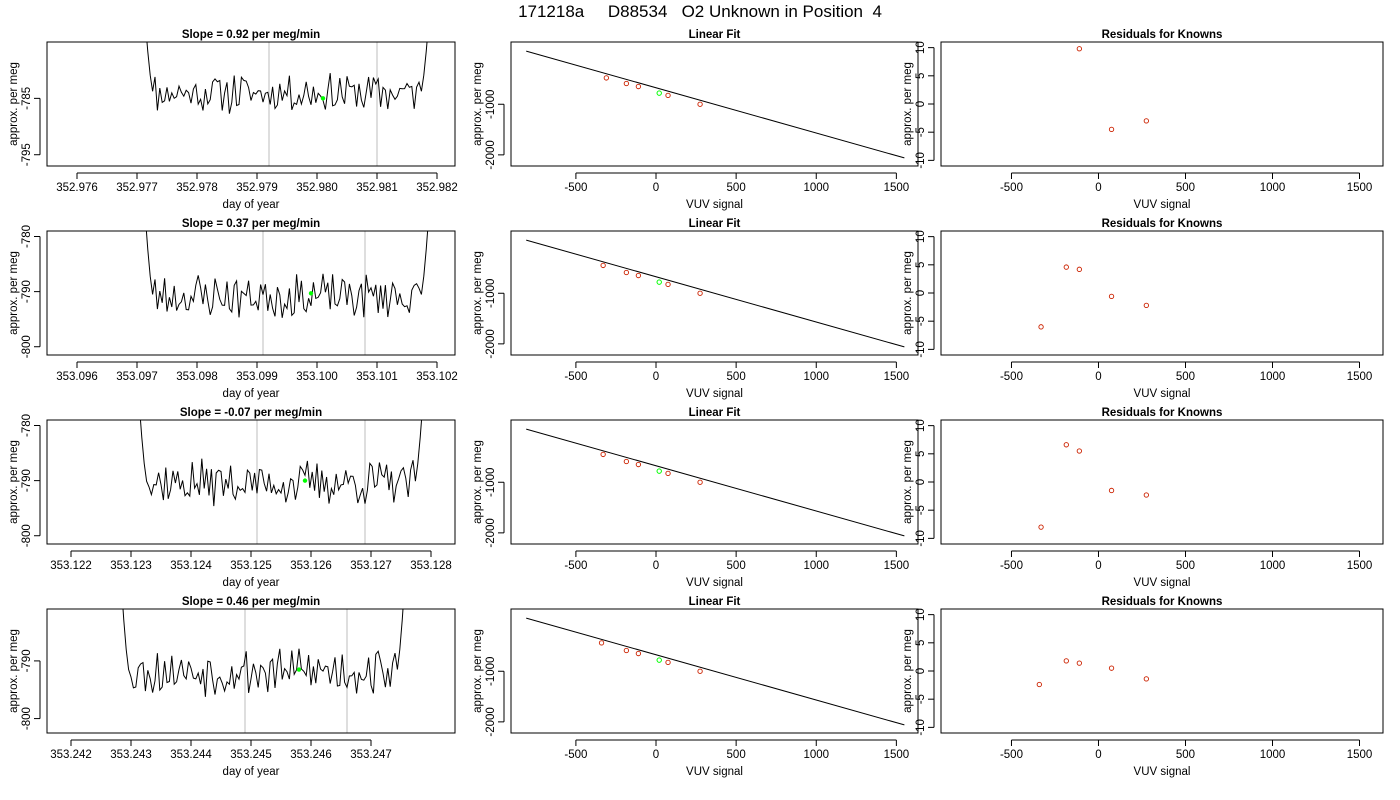 This screenshot has height=800, width=1400. What do you see at coordinates (816, 755) in the screenshot?
I see `x-tick-label: 1000` at bounding box center [816, 755].